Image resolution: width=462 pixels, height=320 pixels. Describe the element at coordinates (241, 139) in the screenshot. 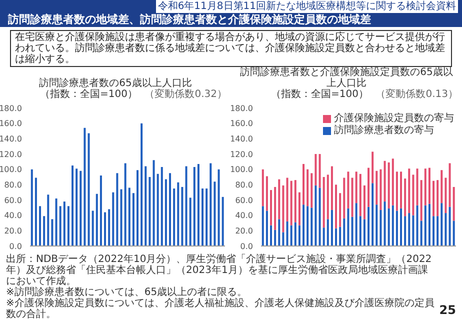

I see `y-tick-label: 140.0` at that location.